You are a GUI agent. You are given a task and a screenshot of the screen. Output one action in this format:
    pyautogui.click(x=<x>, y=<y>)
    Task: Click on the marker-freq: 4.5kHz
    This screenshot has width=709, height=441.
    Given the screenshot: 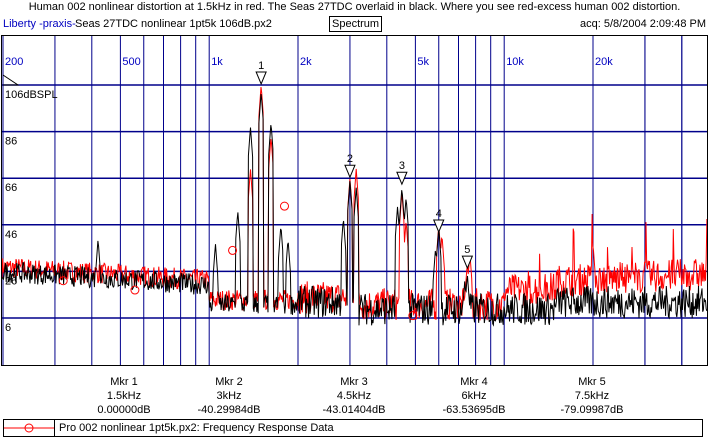 What is the action you would take?
    pyautogui.click(x=354, y=396)
    